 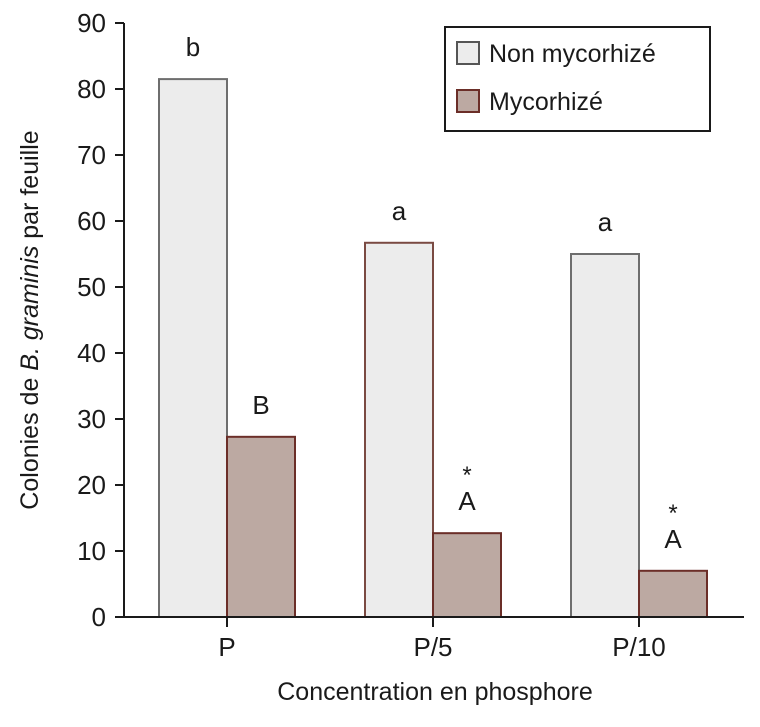 What do you see at coordinates (30, 187) in the screenshot?
I see `y-axis-title-suffix: par feuille` at bounding box center [30, 187].